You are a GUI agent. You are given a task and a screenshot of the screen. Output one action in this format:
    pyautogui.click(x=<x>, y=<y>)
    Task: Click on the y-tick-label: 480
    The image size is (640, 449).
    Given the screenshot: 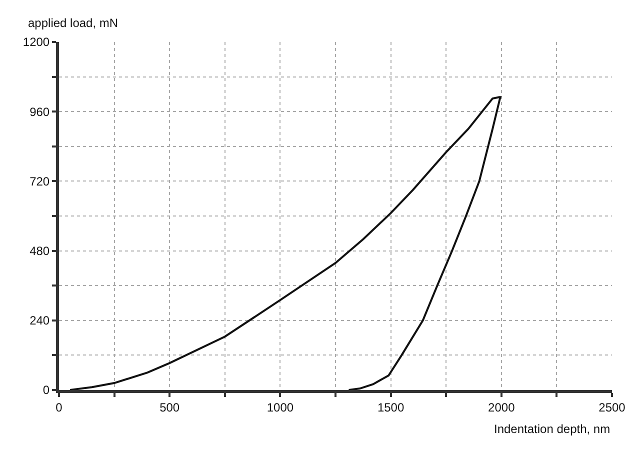 What is the action you would take?
    pyautogui.click(x=40, y=251)
    